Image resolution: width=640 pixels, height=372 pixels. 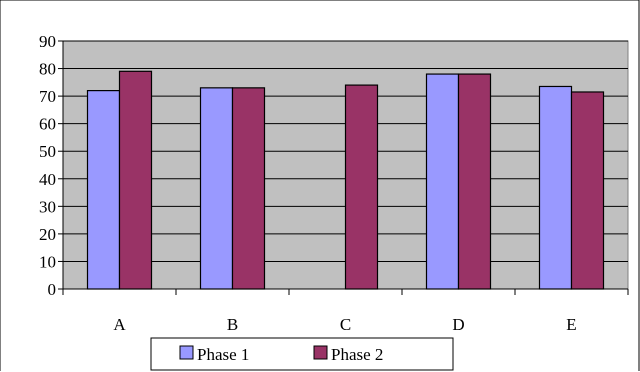 What do you see at coordinates (47, 41) in the screenshot?
I see `y-tick-label: 90` at bounding box center [47, 41].